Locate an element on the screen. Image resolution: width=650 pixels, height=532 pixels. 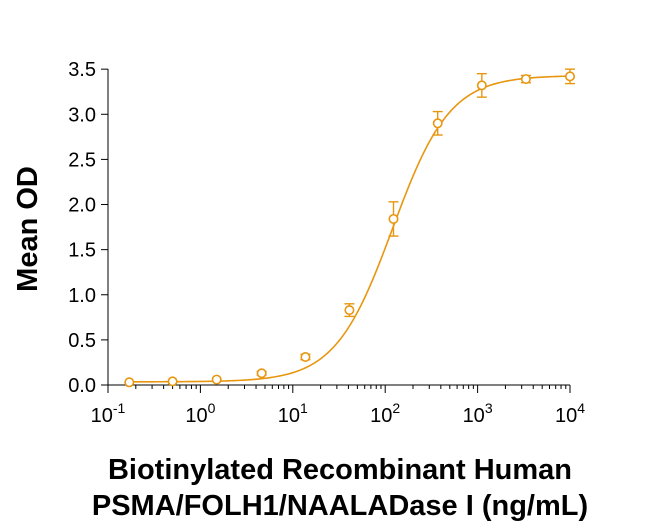
y-tick-label: 0.5 is located at coordinates (82, 341).